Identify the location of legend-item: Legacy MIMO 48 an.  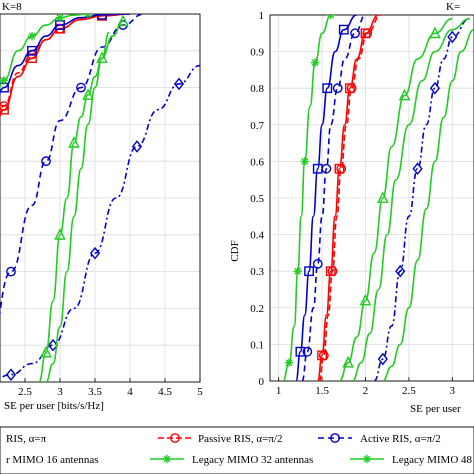
(412, 460).